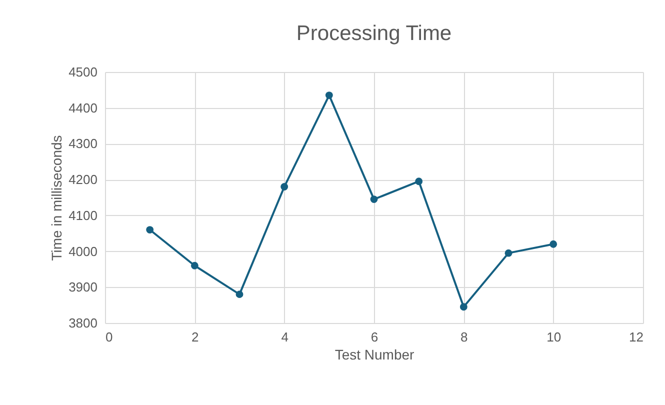 The image size is (665, 405). What do you see at coordinates (83, 108) in the screenshot?
I see `y-tick-label: 4400` at bounding box center [83, 108].